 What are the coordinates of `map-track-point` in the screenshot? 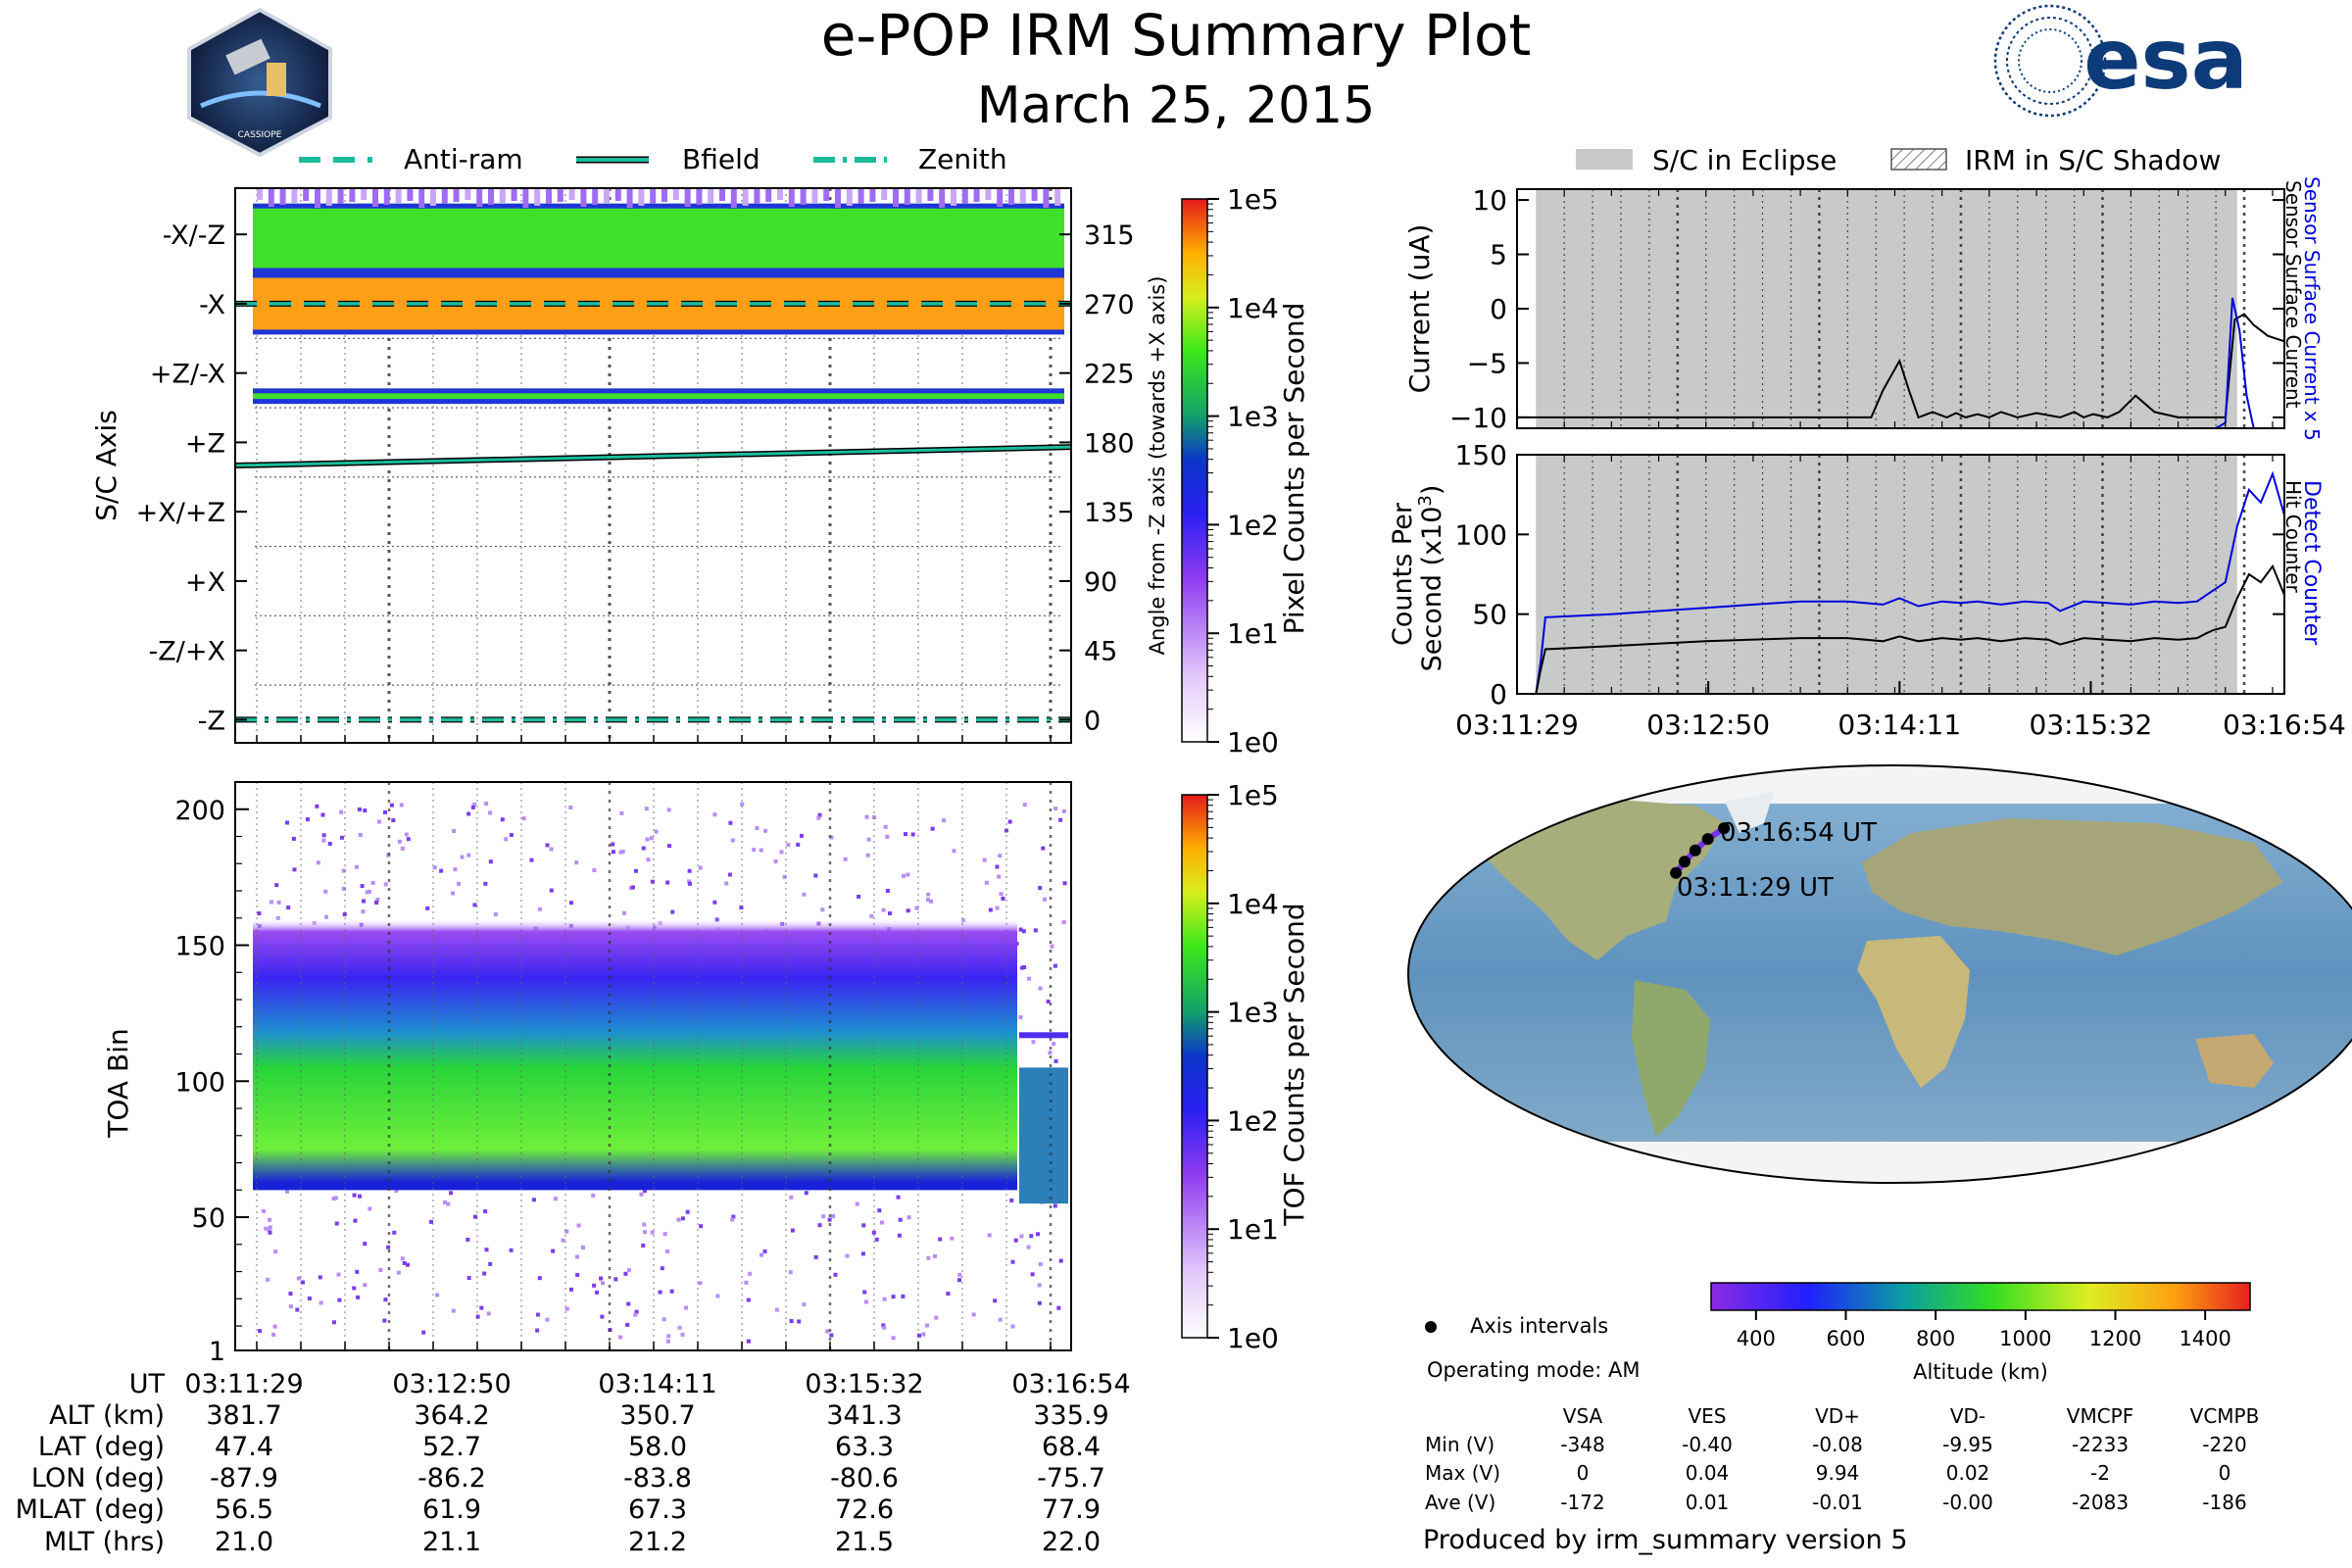 It's located at (1708, 839).